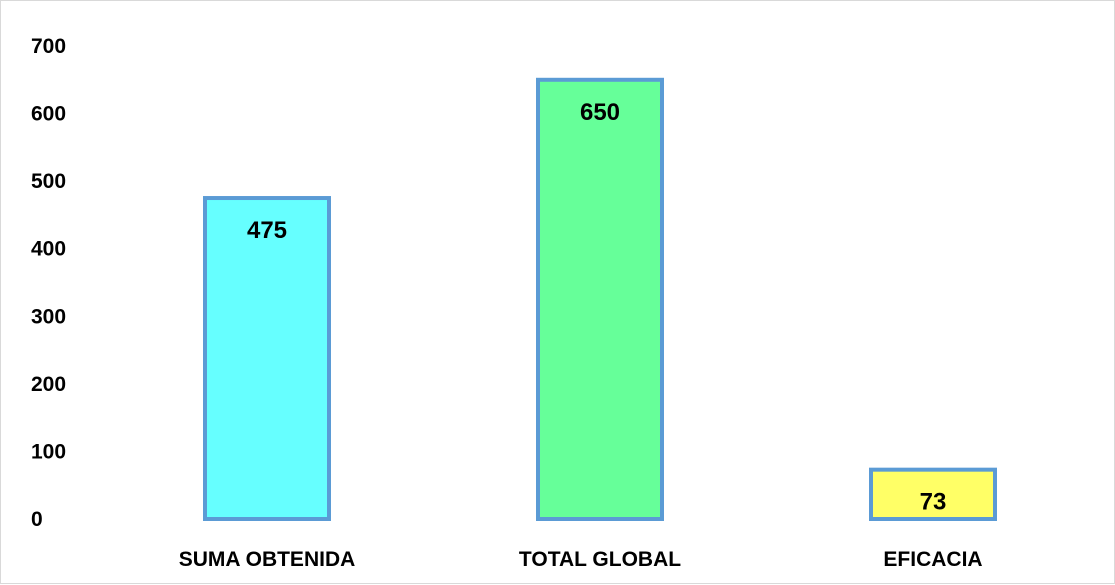 Image resolution: width=1115 pixels, height=585 pixels. What do you see at coordinates (48, 249) in the screenshot?
I see `y-tick-label: 400` at bounding box center [48, 249].